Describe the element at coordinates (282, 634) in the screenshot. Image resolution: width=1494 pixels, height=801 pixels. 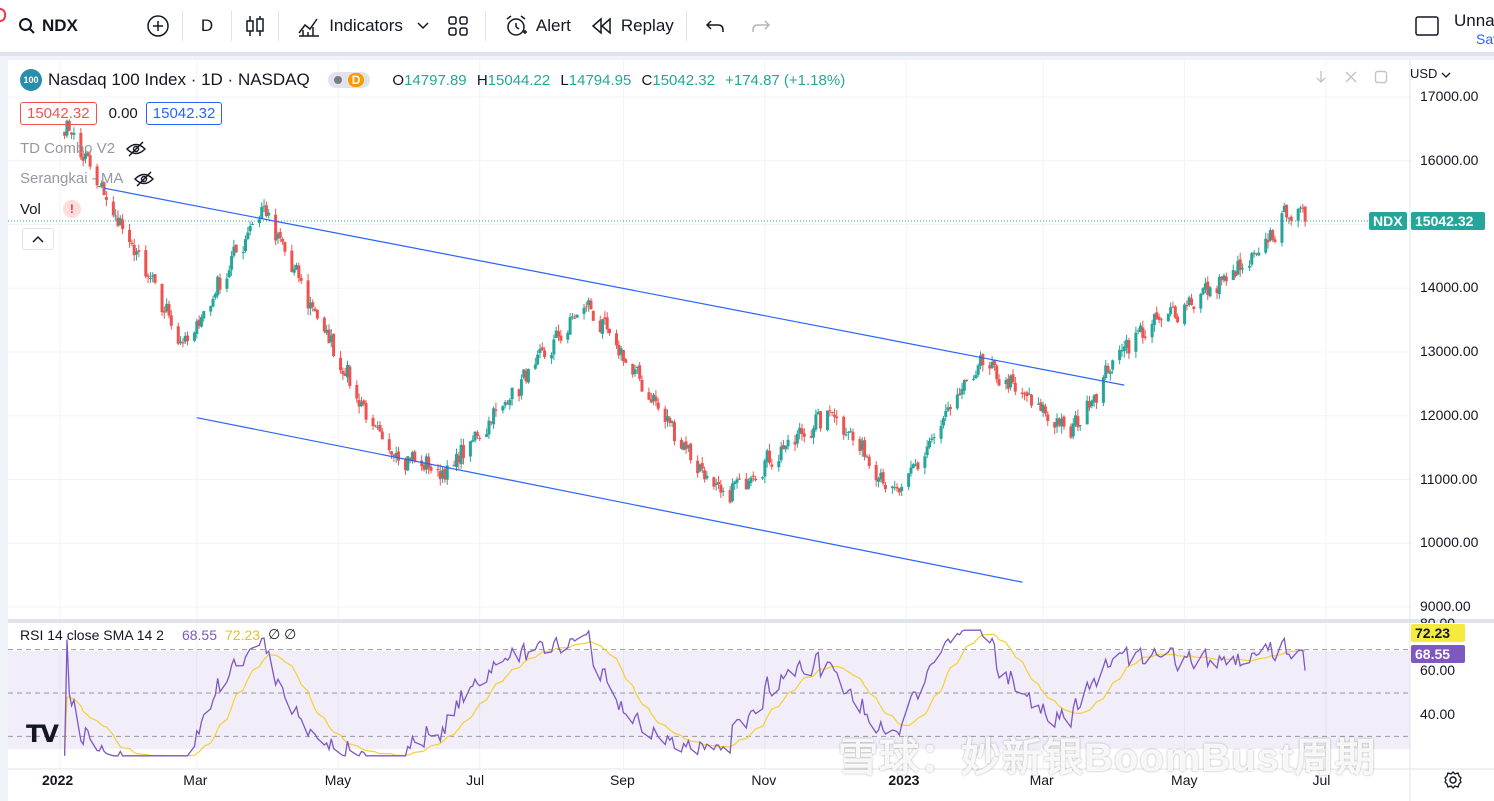
I see `rsi-extra: ∅ ∅` at that location.